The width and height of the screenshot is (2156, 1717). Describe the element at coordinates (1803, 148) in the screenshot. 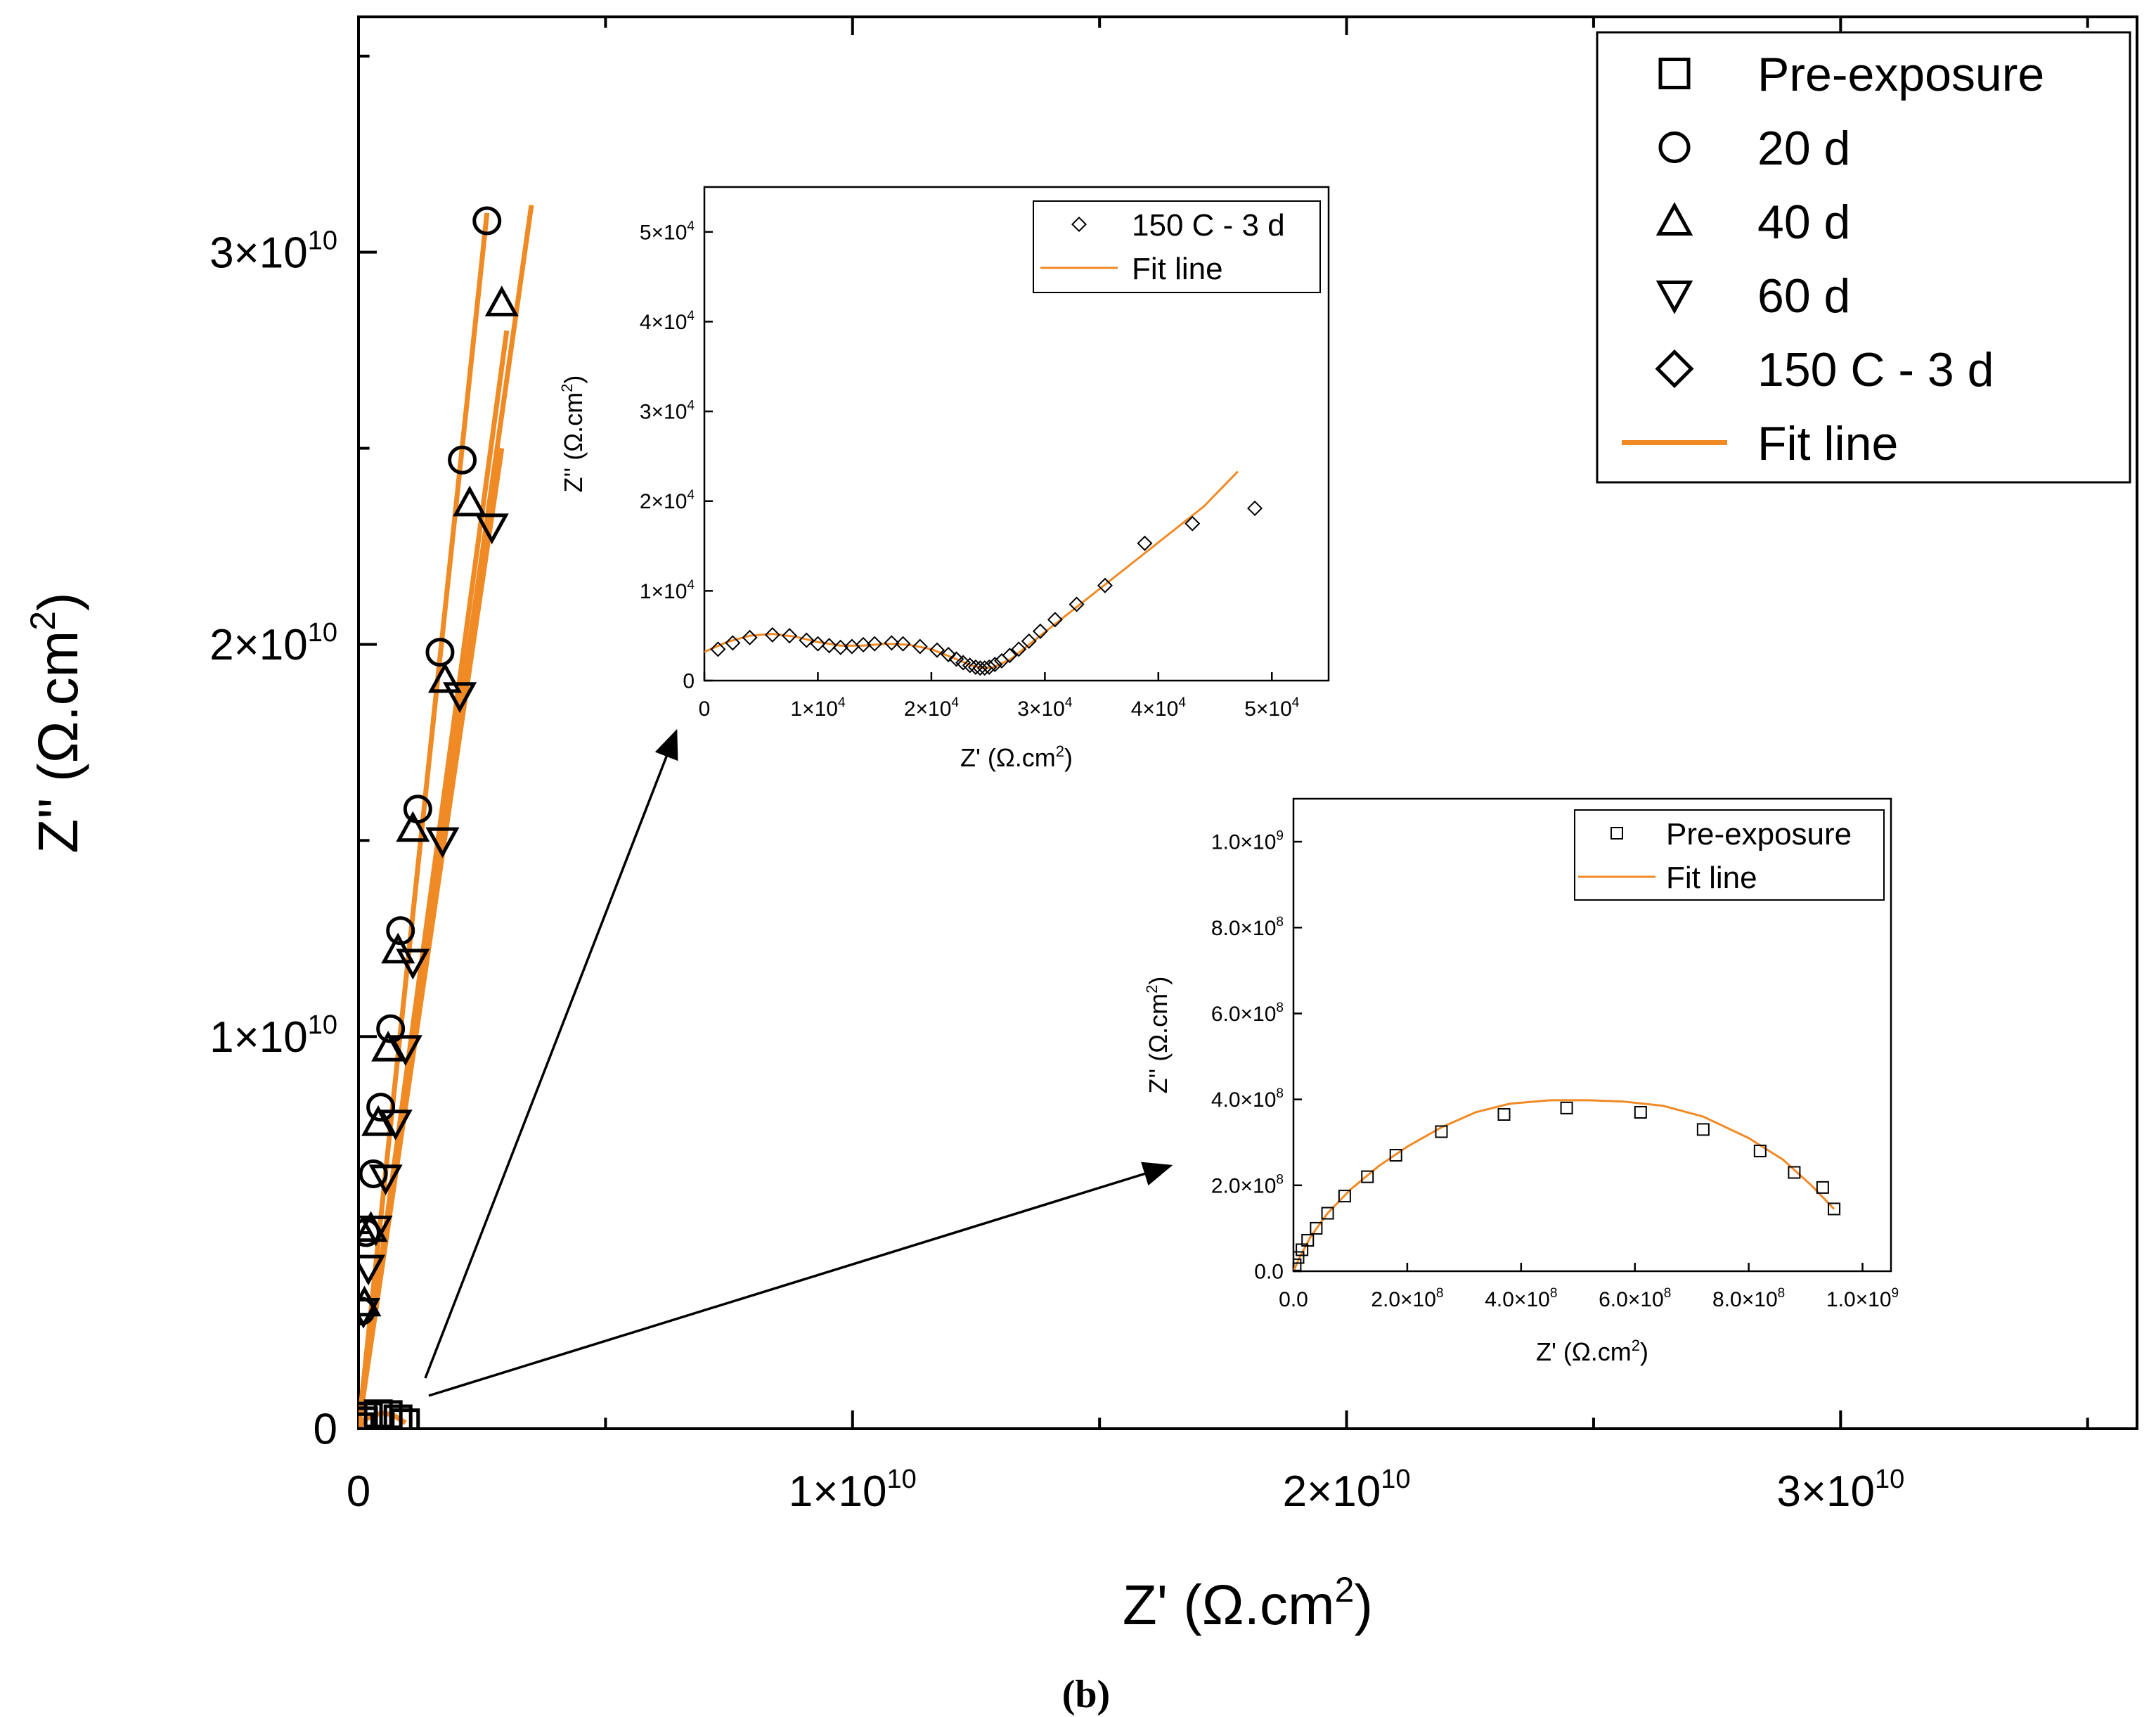

I see `legend-label: 20 d` at that location.